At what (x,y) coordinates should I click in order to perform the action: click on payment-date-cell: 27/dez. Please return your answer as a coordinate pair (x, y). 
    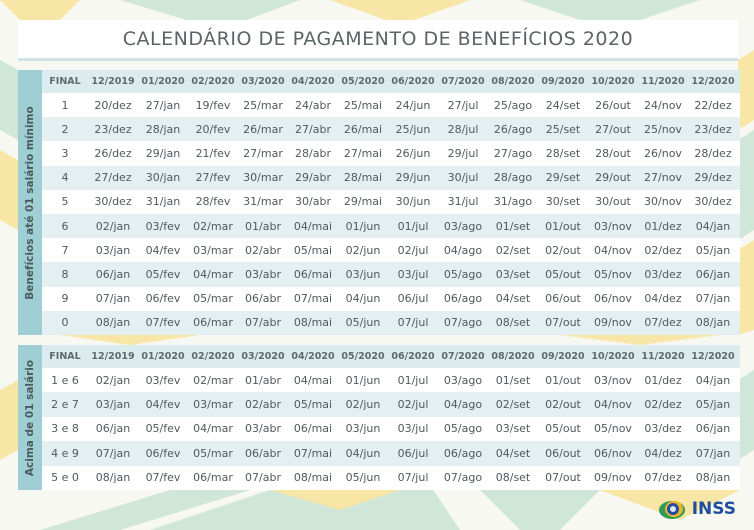
    Looking at the image, I should click on (113, 178).